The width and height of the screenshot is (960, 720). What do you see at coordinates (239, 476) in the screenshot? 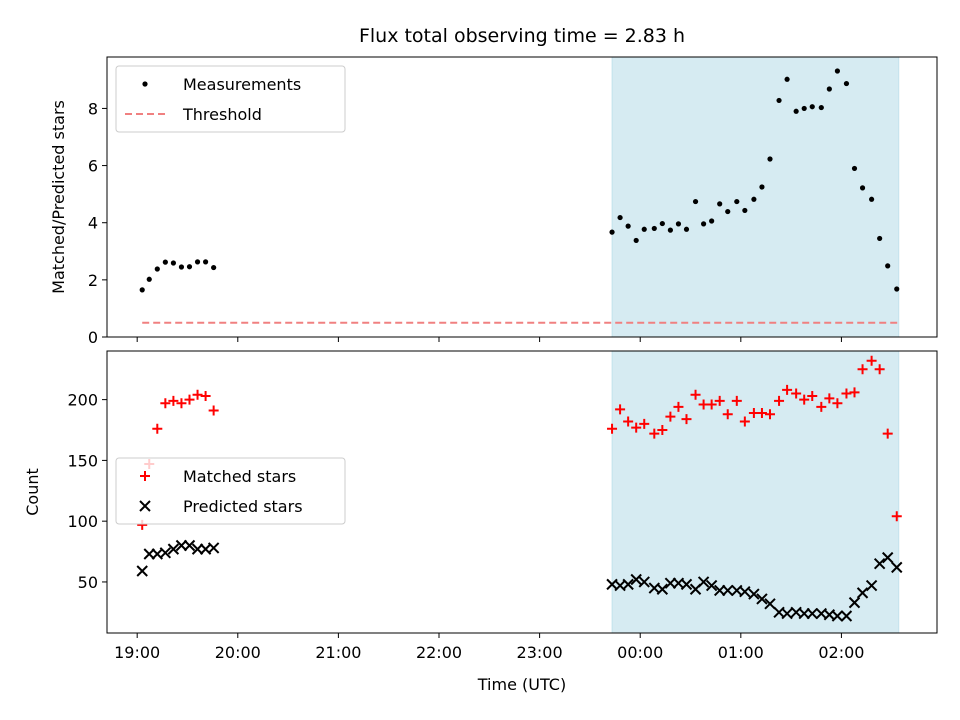
I see `legend-label: Matched stars` at bounding box center [239, 476].